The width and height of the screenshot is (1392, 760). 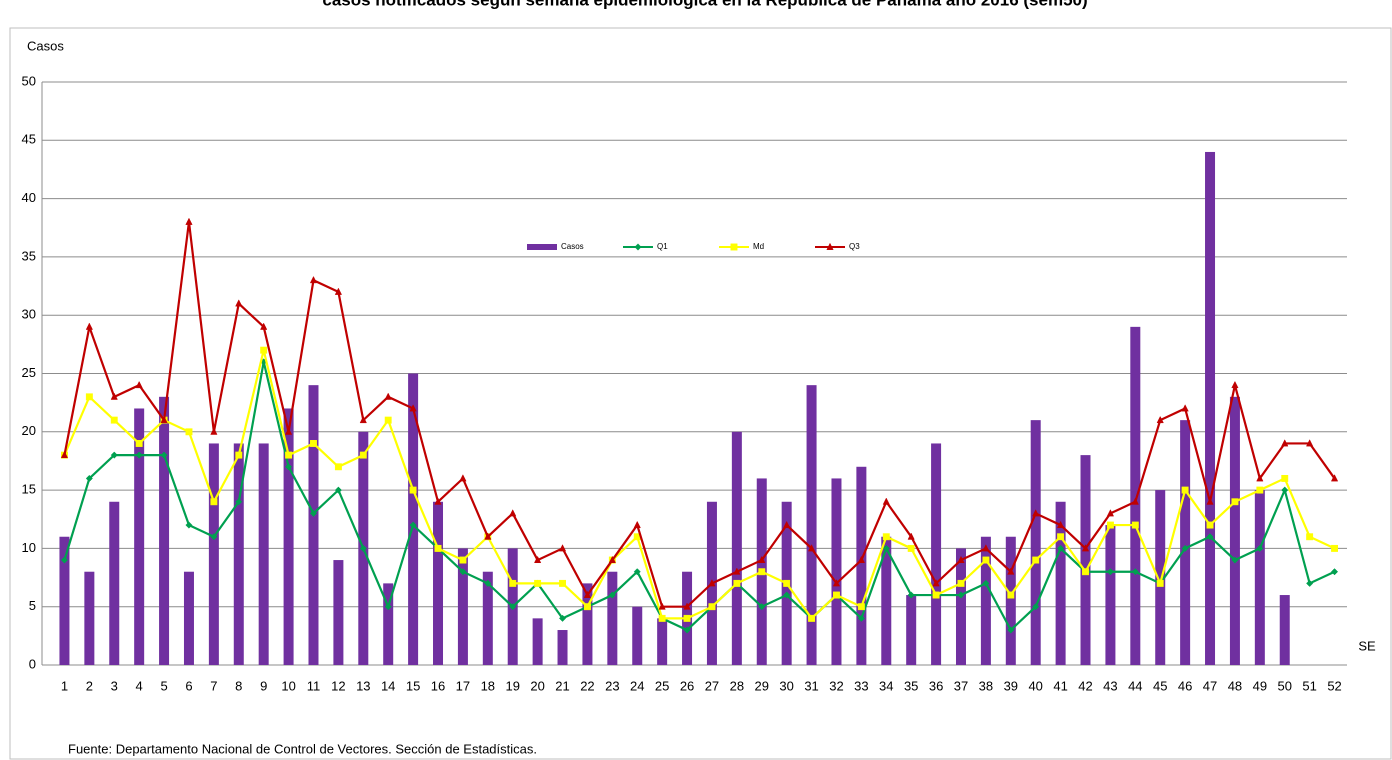 I want to click on x-tick-label: 50, so click(x=1285, y=685).